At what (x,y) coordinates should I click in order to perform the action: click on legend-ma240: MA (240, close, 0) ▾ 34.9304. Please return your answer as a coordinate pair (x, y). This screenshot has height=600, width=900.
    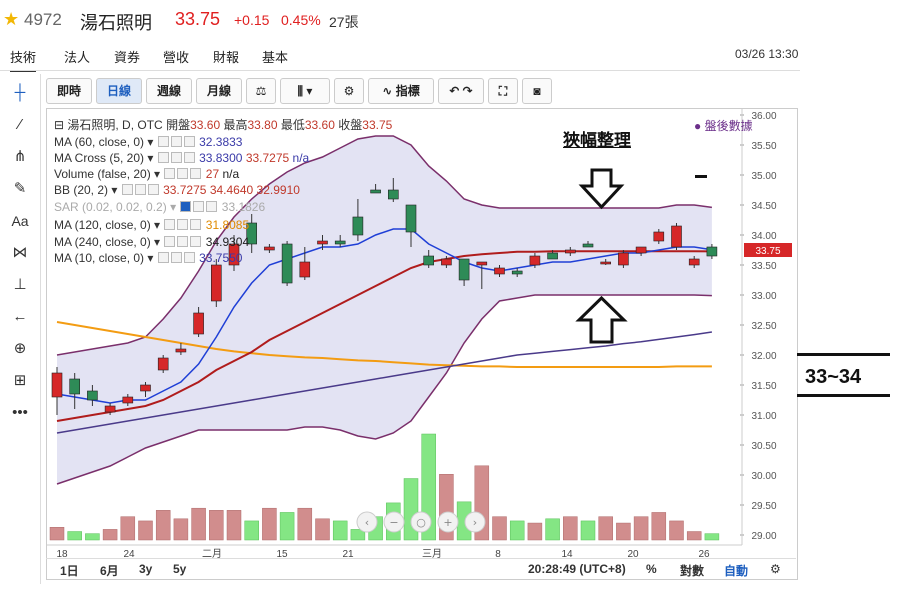
    Looking at the image, I should click on (152, 242).